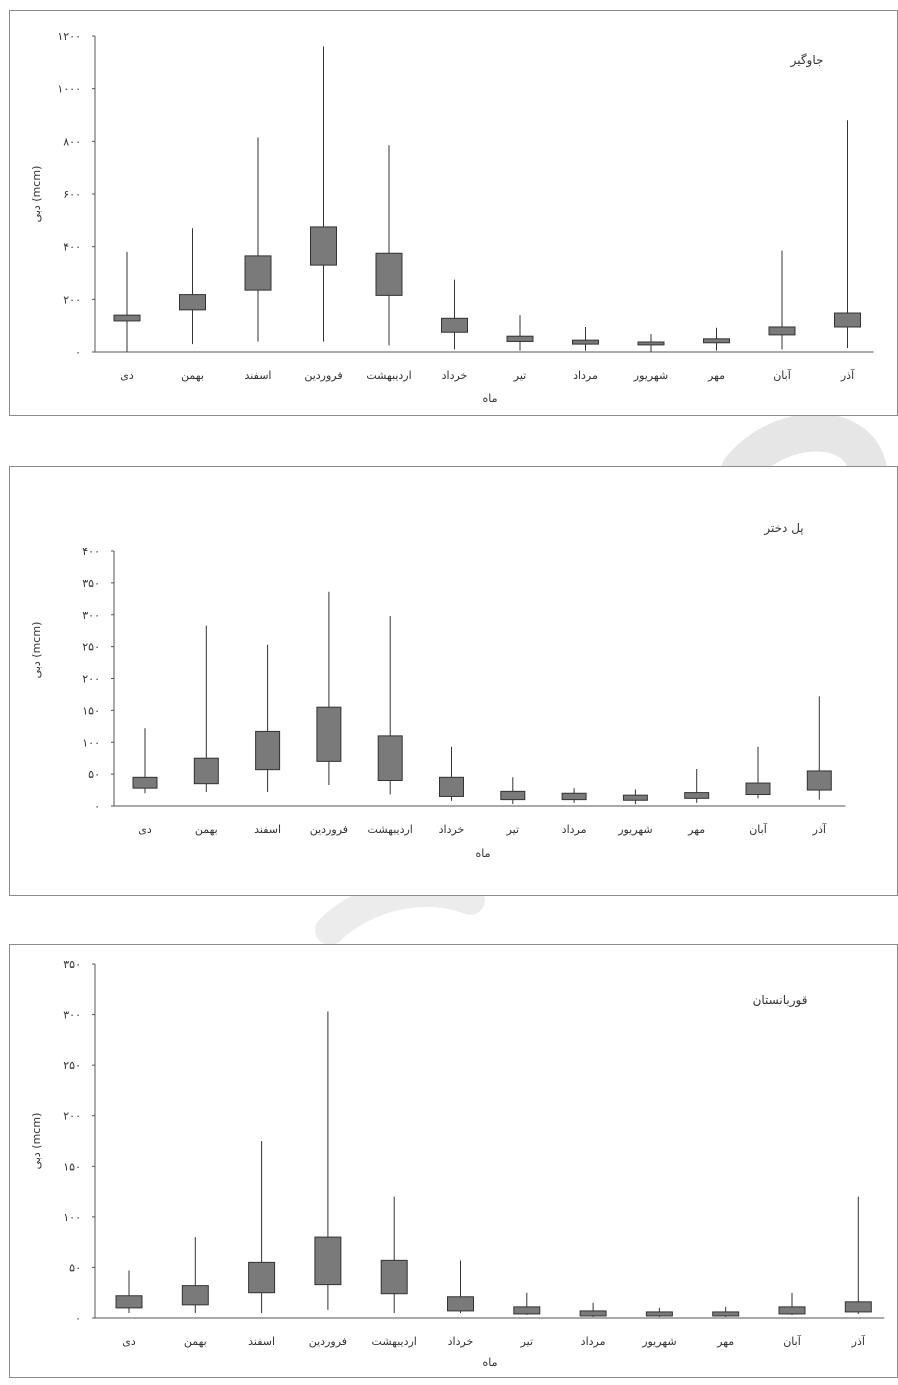 This screenshot has height=1385, width=898. What do you see at coordinates (783, 528) in the screenshot?
I see `chart-title: پل دختر` at bounding box center [783, 528].